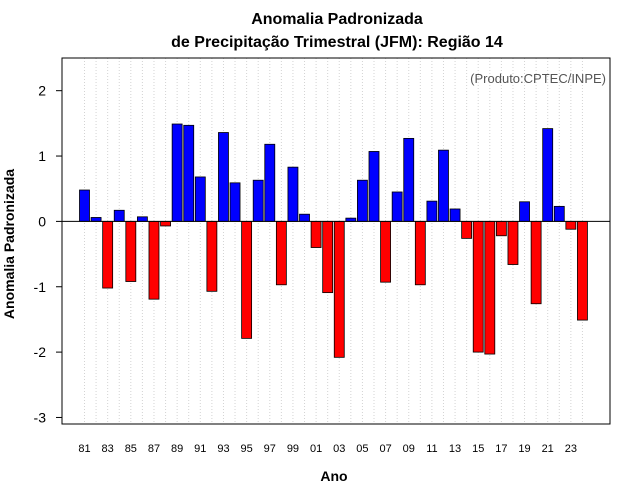 Image resolution: width=640 pixels, height=500 pixels. I want to click on bar-2000, so click(304, 217).